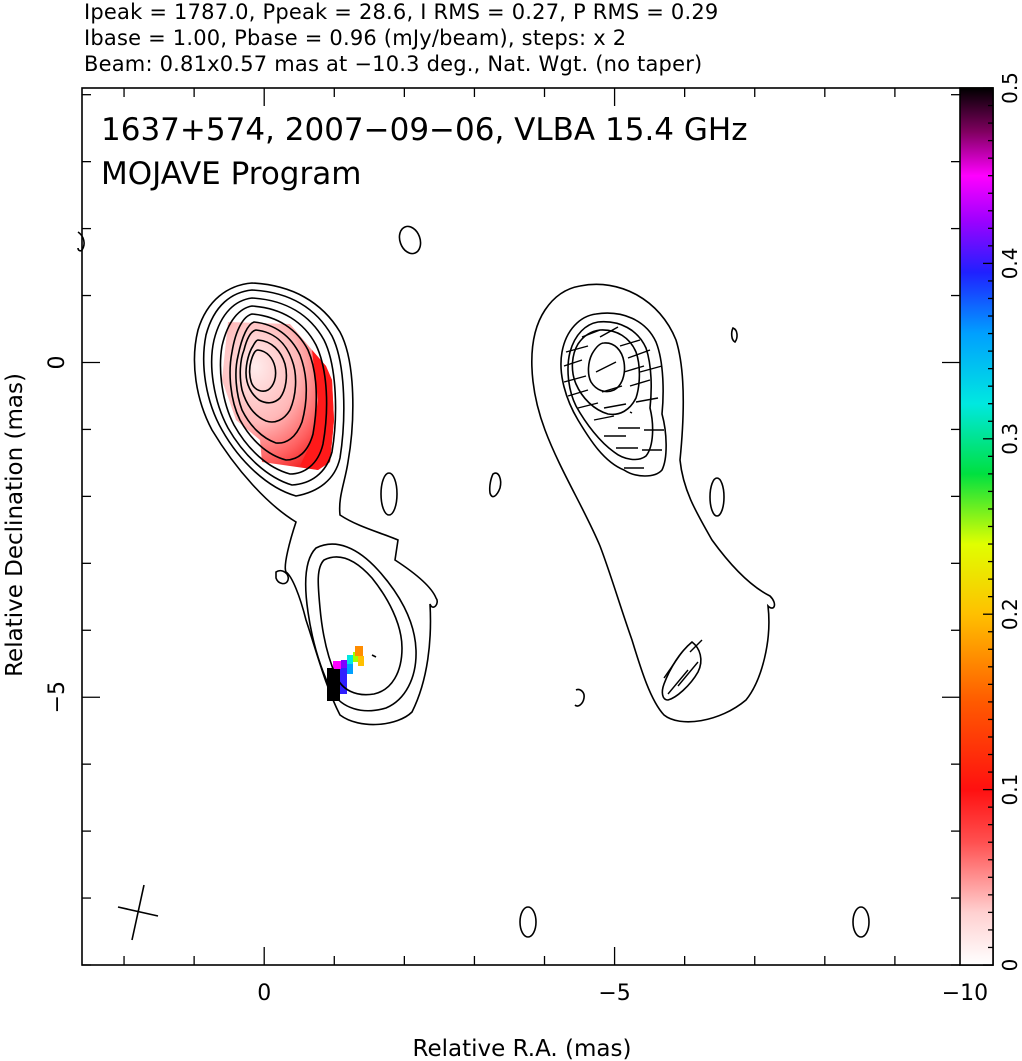 Image resolution: width=1022 pixels, height=1061 pixels. What do you see at coordinates (1010, 263) in the screenshot?
I see `colorbar-tick-label: 0.4` at bounding box center [1010, 263].